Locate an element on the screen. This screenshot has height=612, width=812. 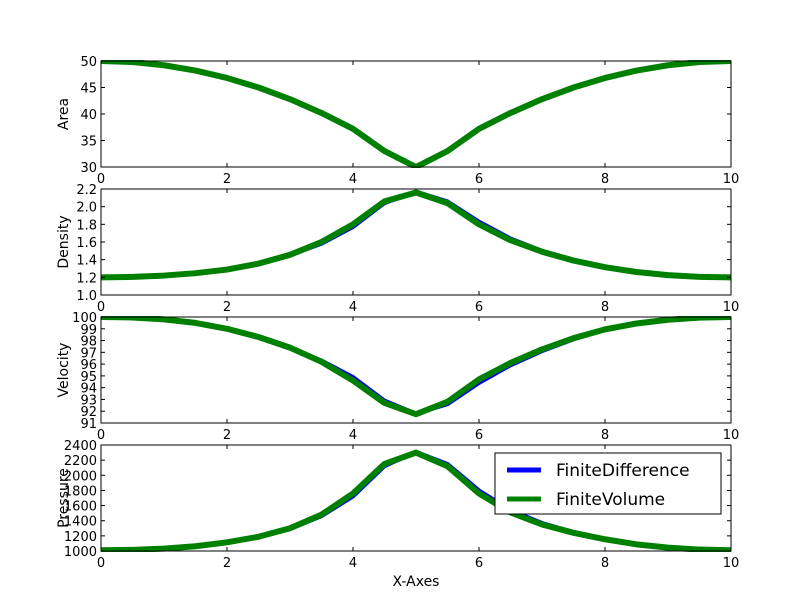
legend: FiniteDifference FiniteVolume is located at coordinates (608, 483).